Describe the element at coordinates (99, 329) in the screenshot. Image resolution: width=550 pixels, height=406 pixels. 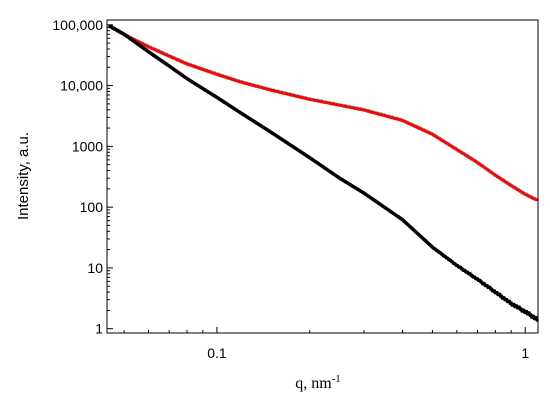
I see `y-tick-label: 1` at that location.